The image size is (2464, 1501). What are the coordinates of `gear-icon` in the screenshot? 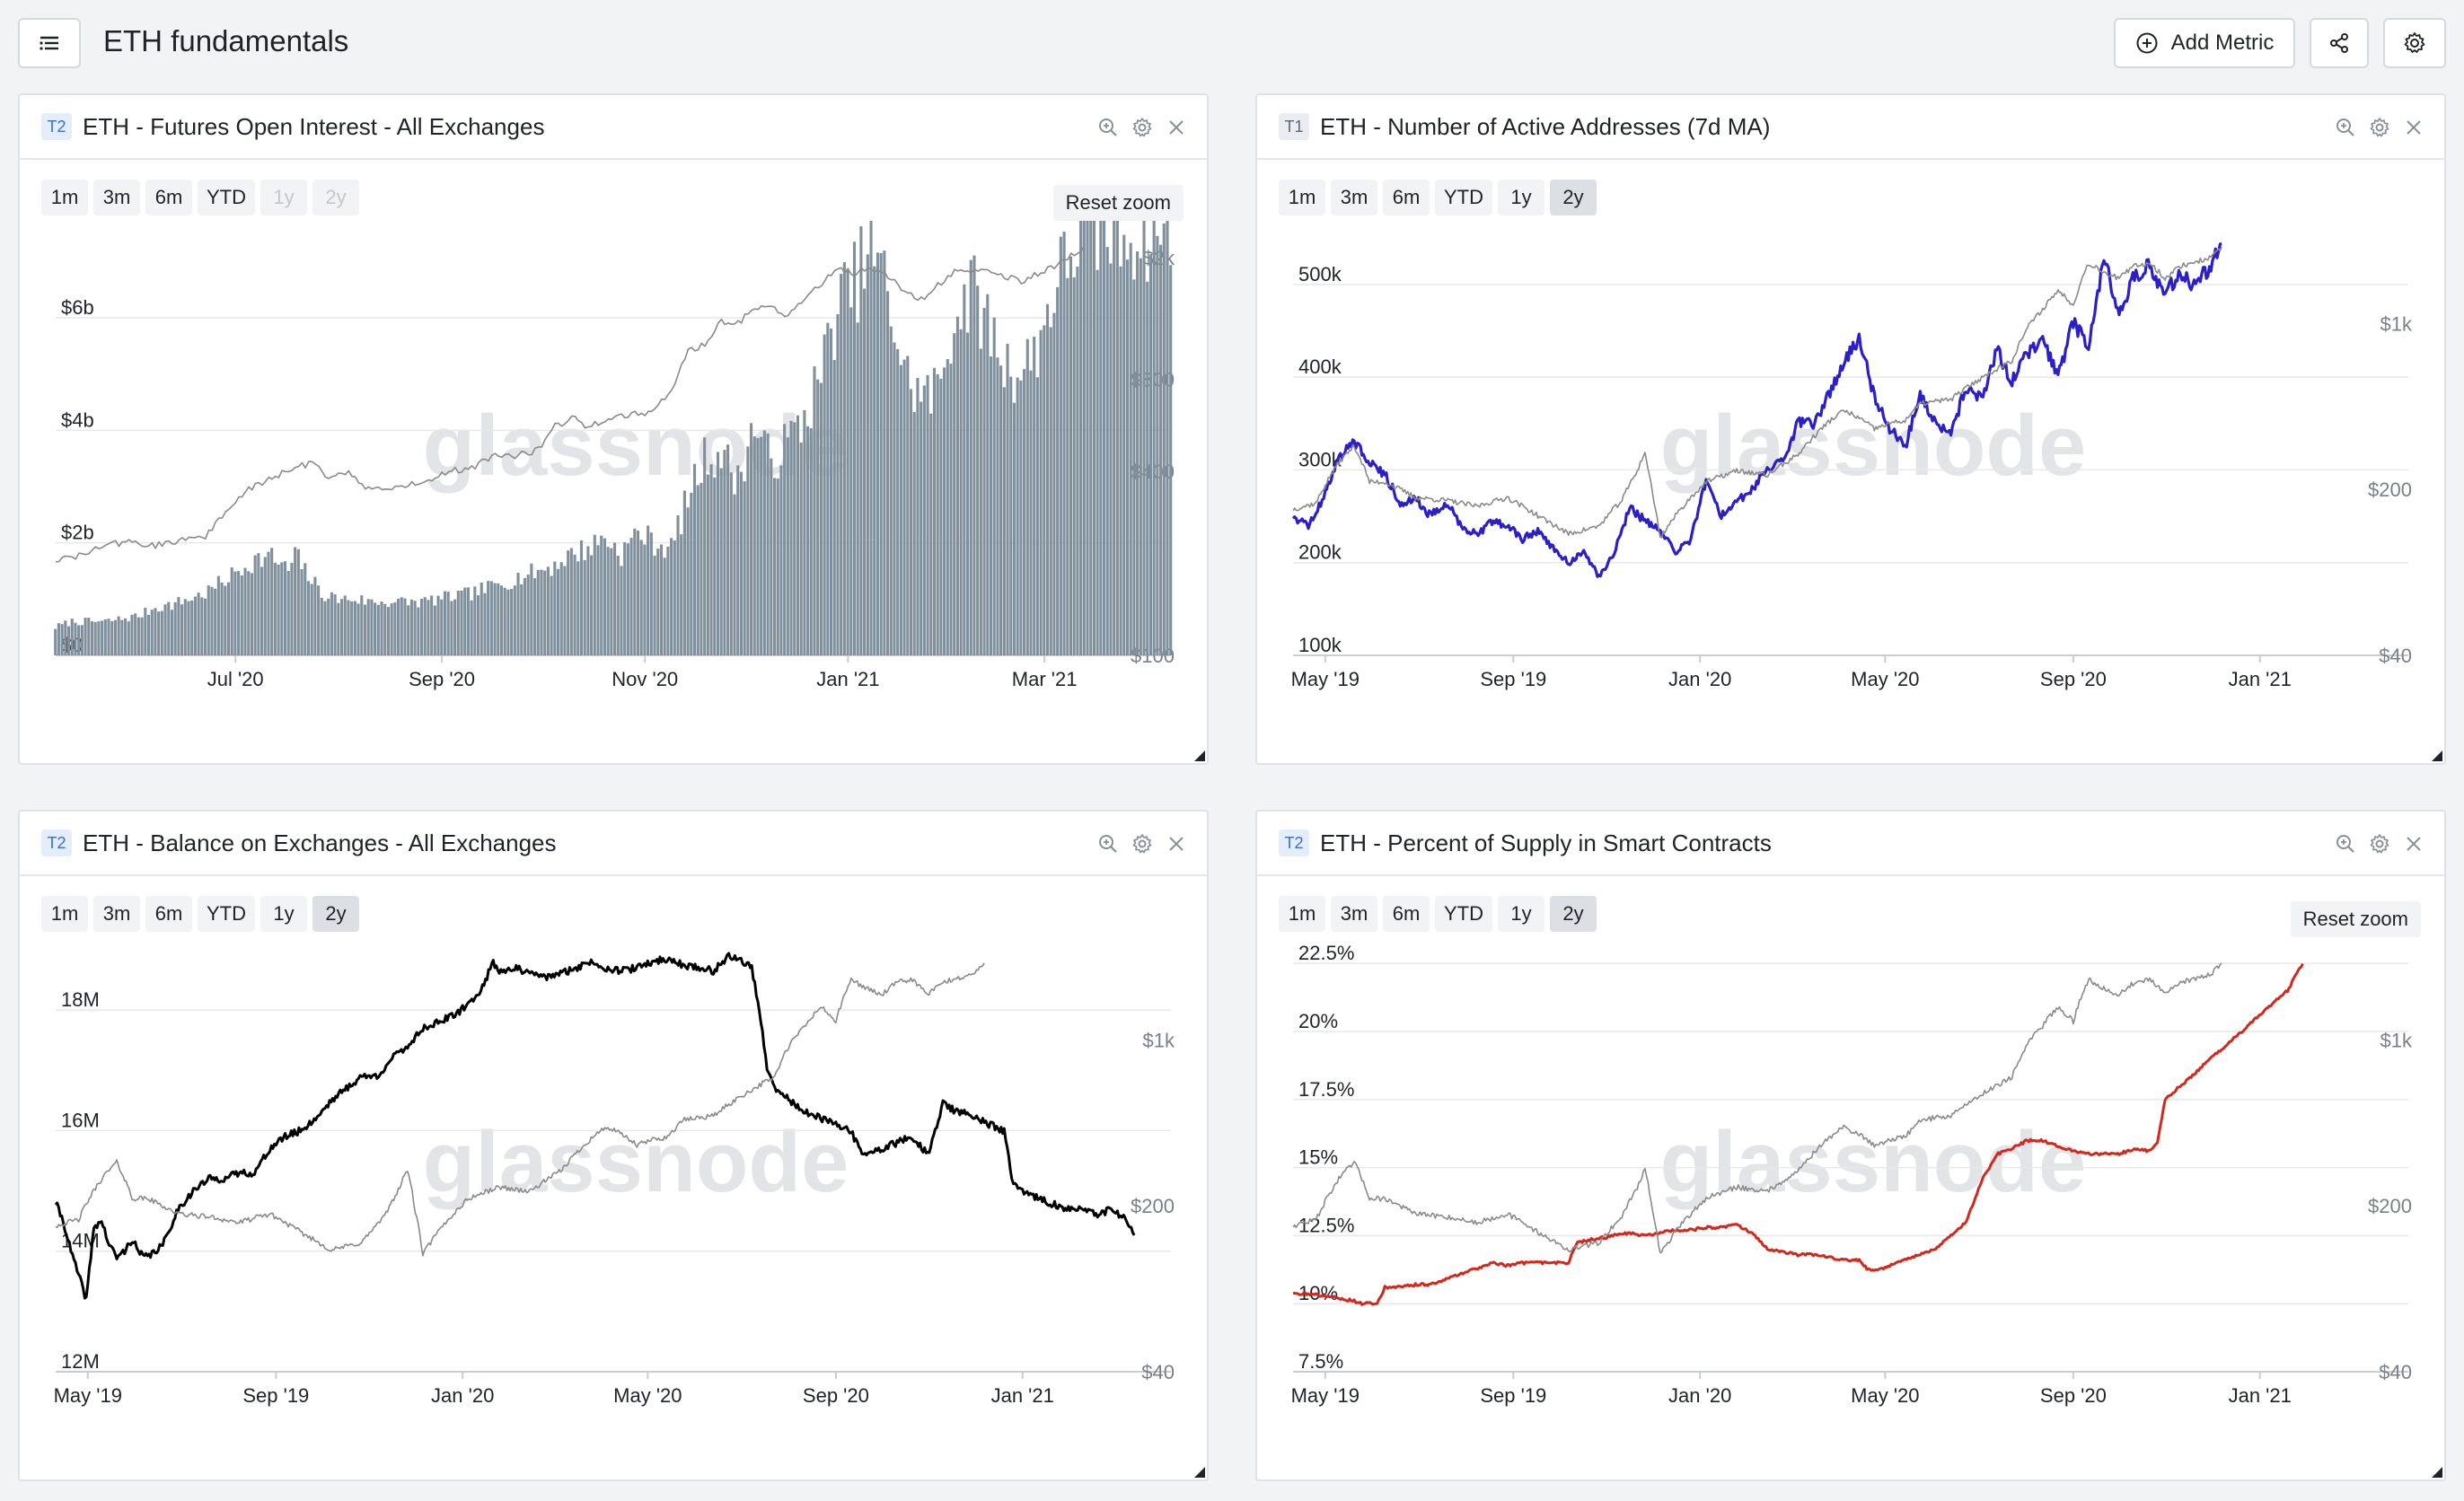 It's located at (2414, 42).